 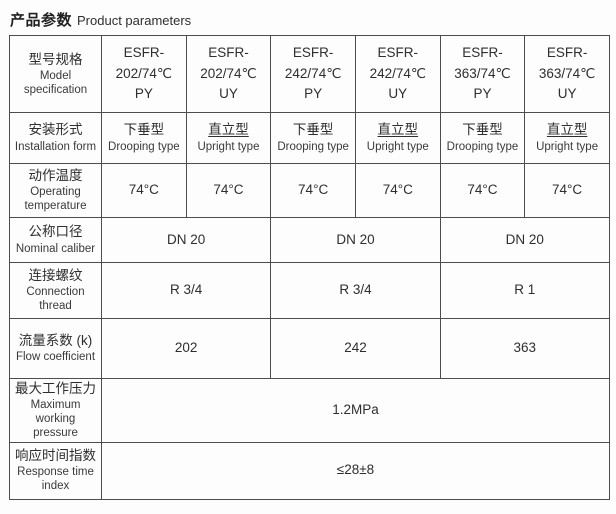 I want to click on pressure-value-cell: 1.2MPa, so click(x=355, y=410).